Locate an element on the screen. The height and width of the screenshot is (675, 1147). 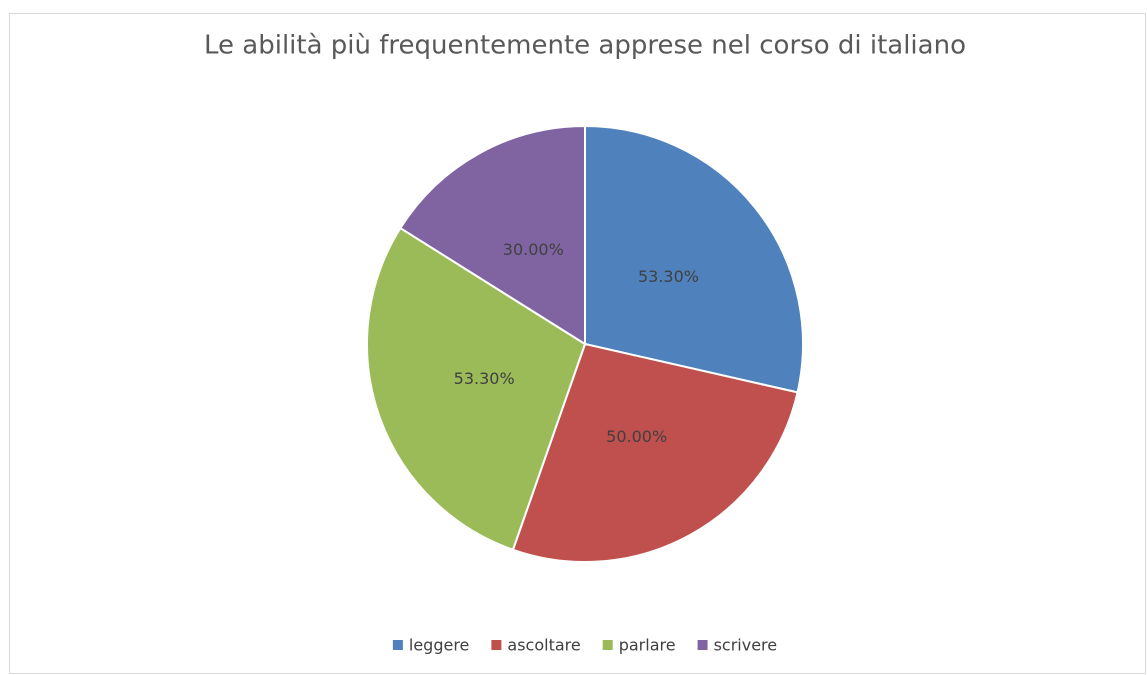
data-label: 50.00% is located at coordinates (636, 436).